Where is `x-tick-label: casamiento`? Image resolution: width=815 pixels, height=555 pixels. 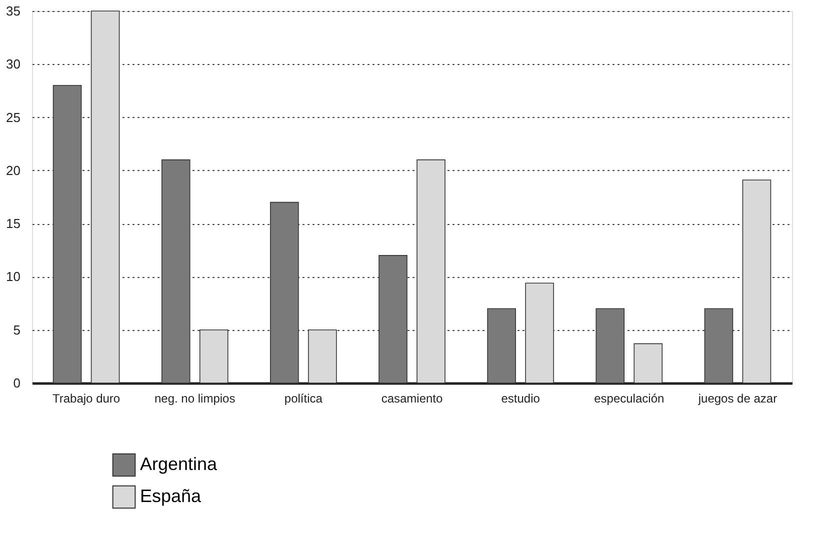
x-tick-label: casamiento is located at coordinates (412, 399).